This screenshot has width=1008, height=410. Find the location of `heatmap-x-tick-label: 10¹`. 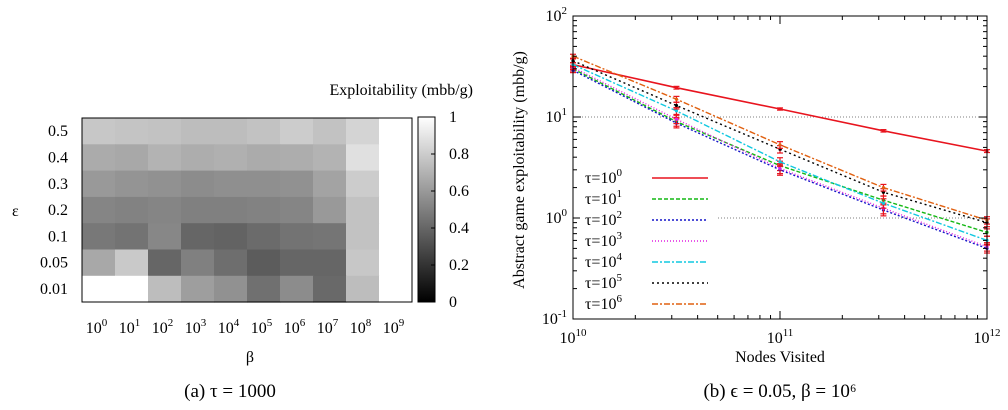

heatmap-x-tick-label: 10¹ is located at coordinates (130, 327).